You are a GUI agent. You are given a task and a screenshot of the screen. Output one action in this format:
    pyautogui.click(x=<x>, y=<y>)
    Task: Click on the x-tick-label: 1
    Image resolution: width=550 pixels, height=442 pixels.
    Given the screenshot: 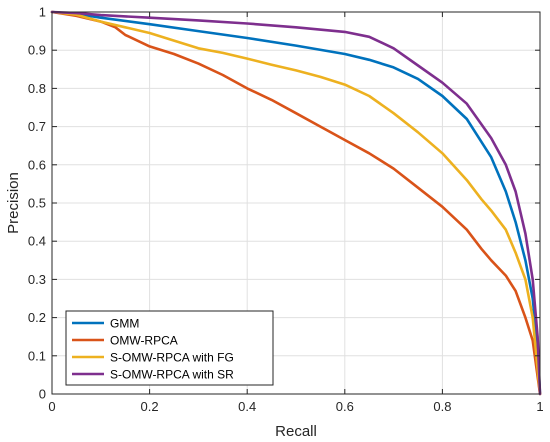 What is the action you would take?
    pyautogui.click(x=539, y=406)
    